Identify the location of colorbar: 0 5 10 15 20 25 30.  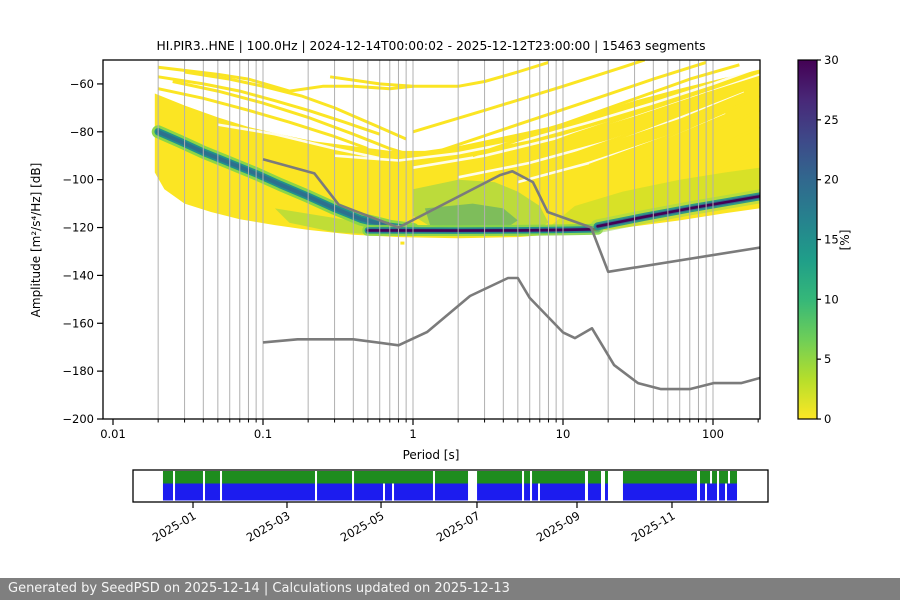
(818, 239).